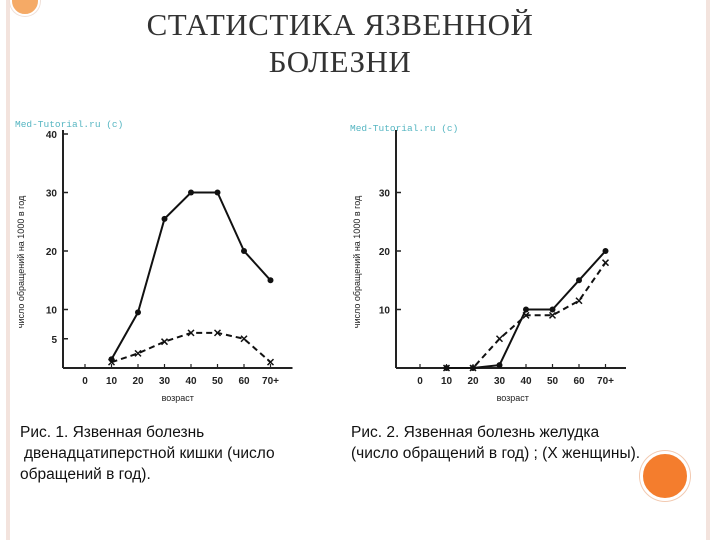  What do you see at coordinates (340, 61) in the screenshot?
I see `slide-title-line-2: БОЛЕЗНИ` at bounding box center [340, 61].